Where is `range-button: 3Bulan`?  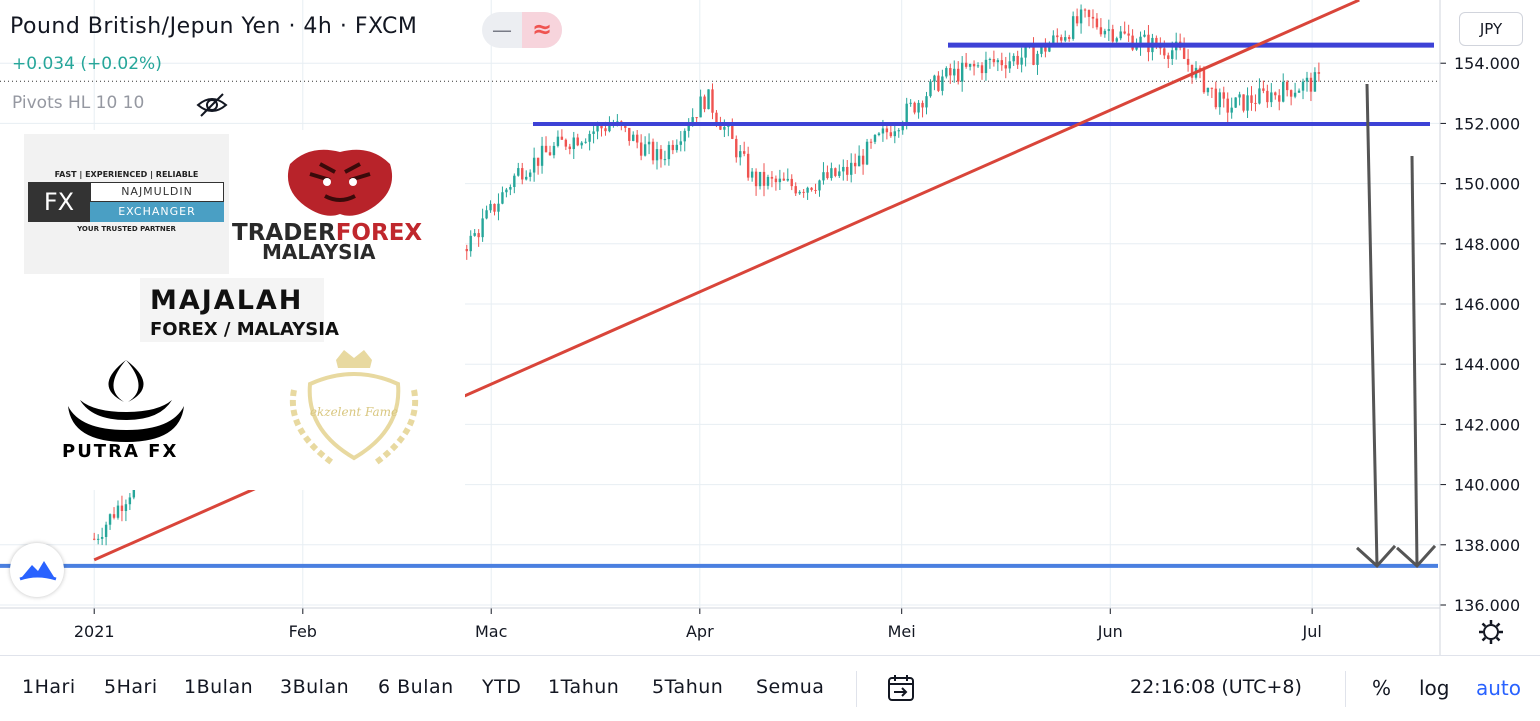
range-button: 3Bulan is located at coordinates (315, 687).